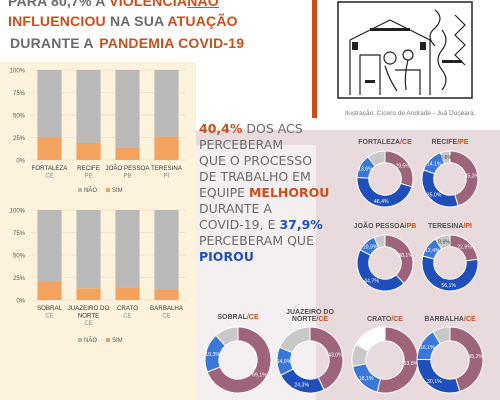  Describe the element at coordinates (256, 160) in the screenshot. I see `statement-line: QUE O PROCESSO` at that location.